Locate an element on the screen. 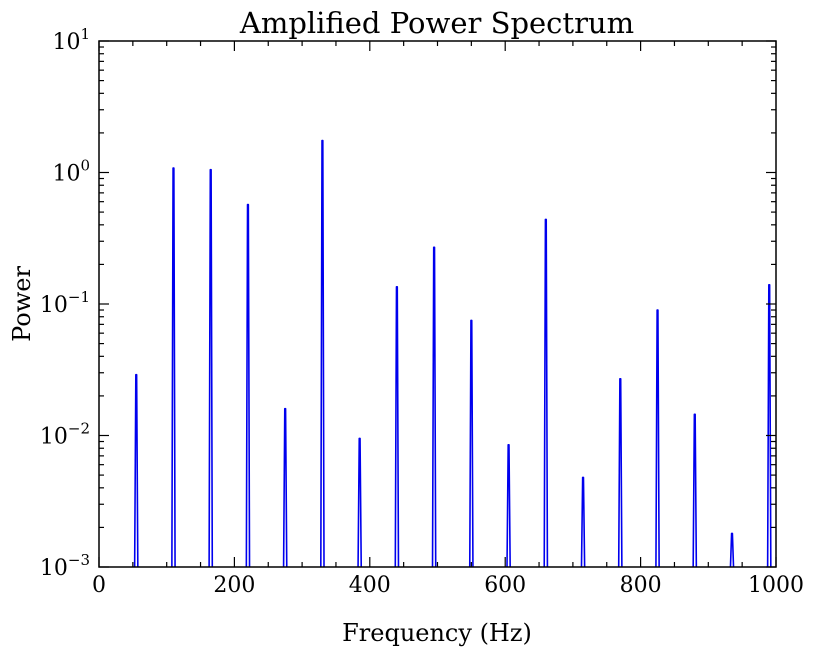 Image resolution: width=813 pixels, height=657 pixels. y-tick-exponent: 0 is located at coordinates (85, 166).